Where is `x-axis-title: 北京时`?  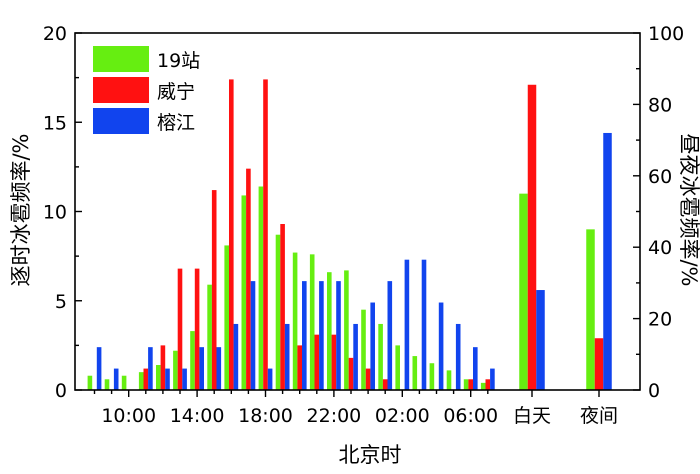 x-axis-title: 北京时 is located at coordinates (370, 455).